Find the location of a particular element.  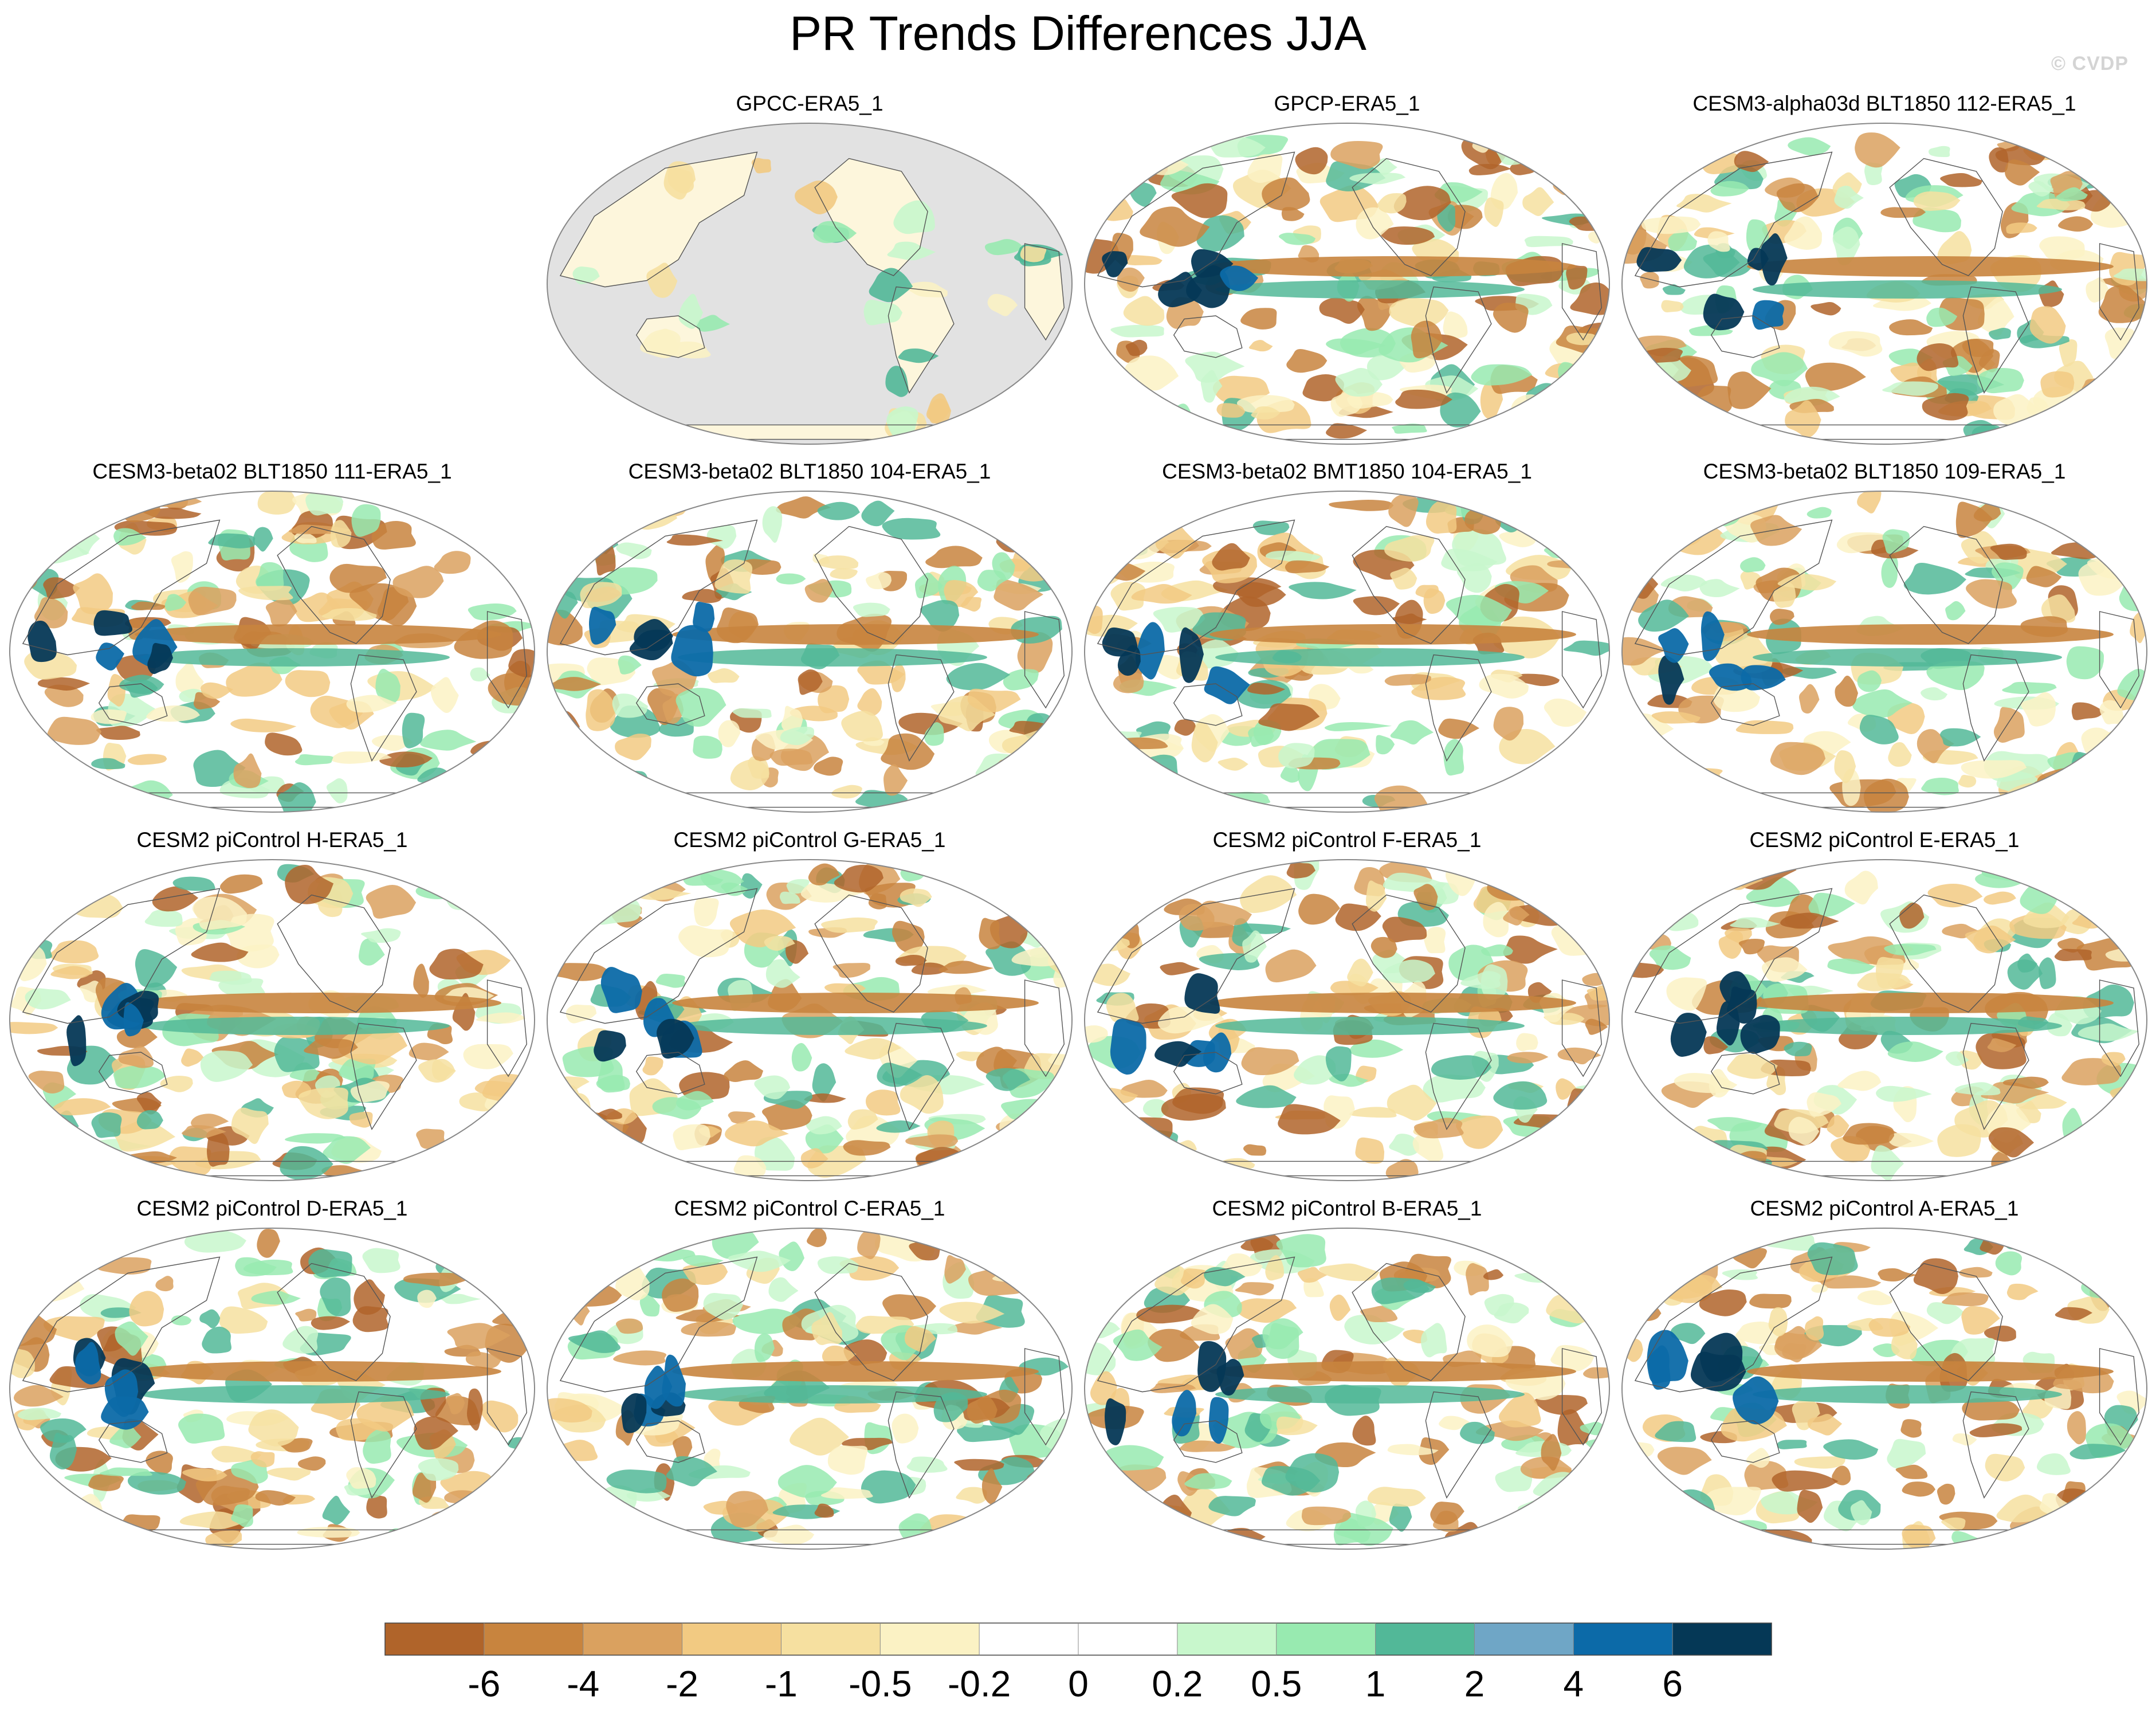

colorbar-tick-label: -6 is located at coordinates (484, 1683).